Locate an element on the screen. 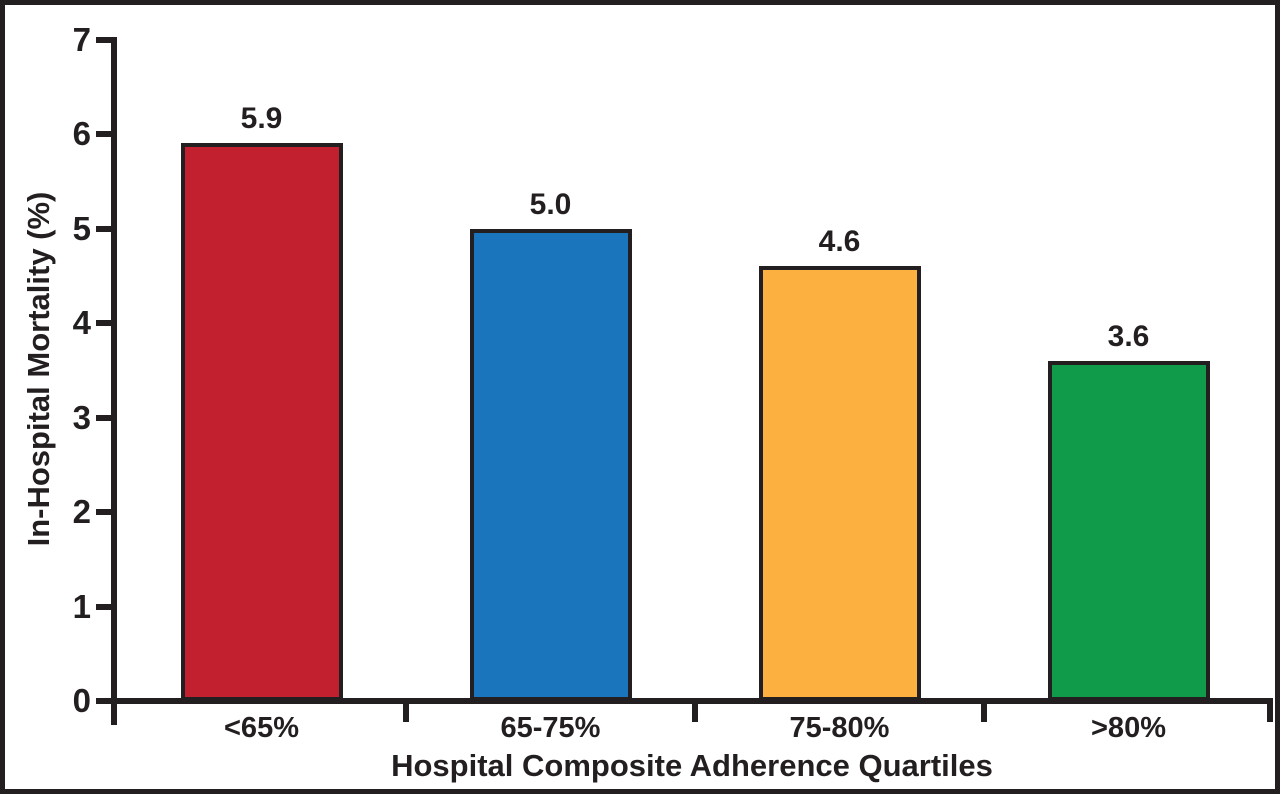 The image size is (1280, 794). bar-value-label: 5.9 is located at coordinates (261, 119).